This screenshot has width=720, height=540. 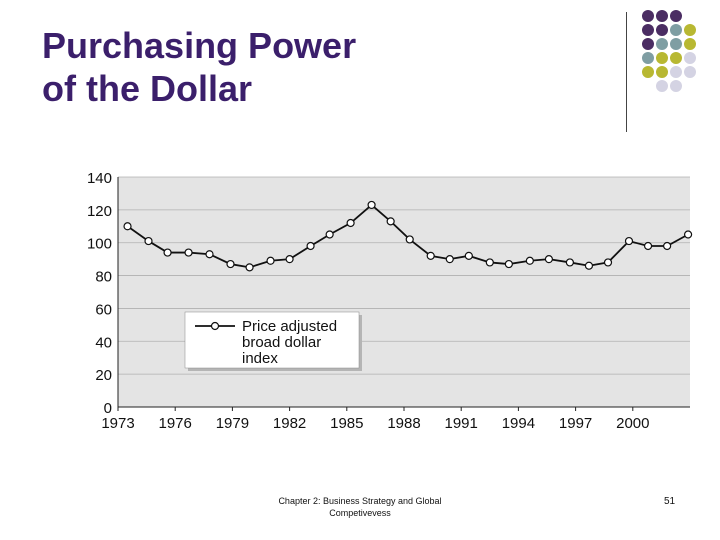 I want to click on data-points, so click(x=408, y=236).